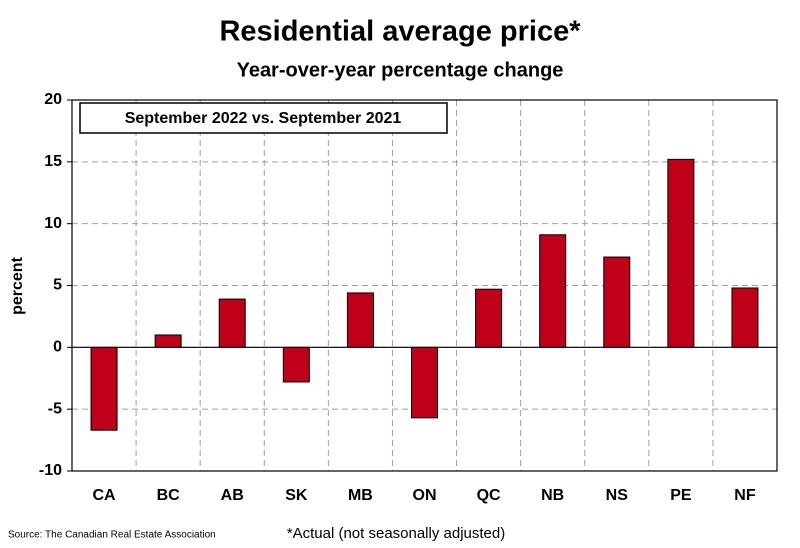 The height and width of the screenshot is (548, 800). I want to click on x-tick-label: NF, so click(745, 495).